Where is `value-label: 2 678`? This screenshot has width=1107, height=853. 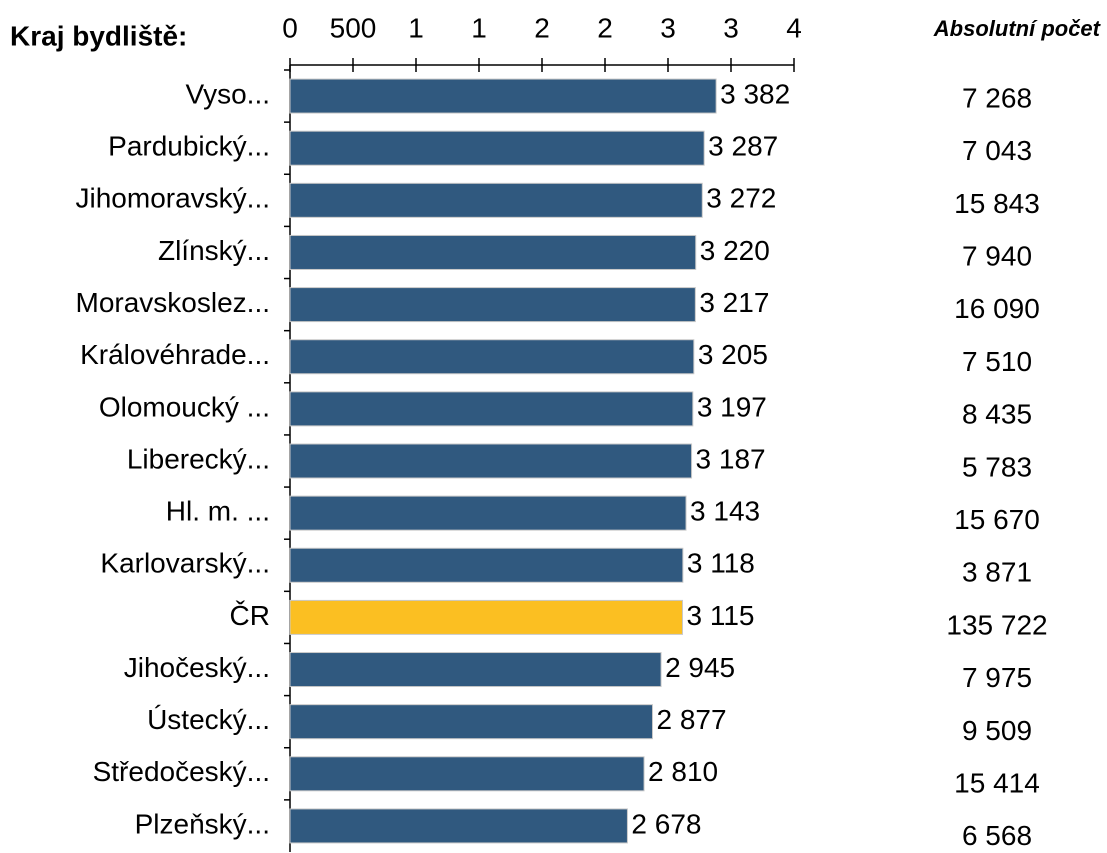
value-label: 2 678 is located at coordinates (666, 823).